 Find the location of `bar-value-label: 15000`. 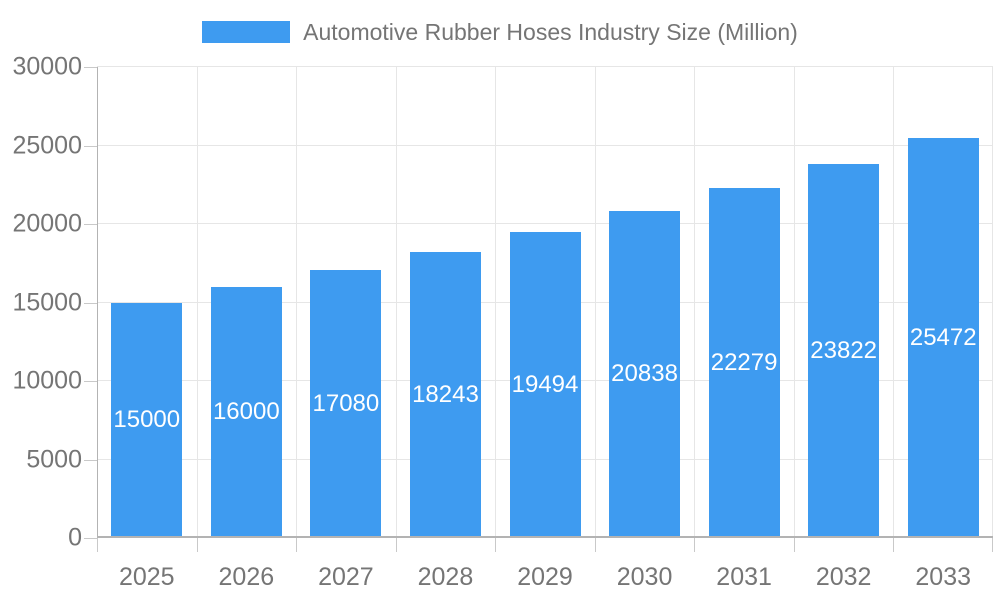

bar-value-label: 15000 is located at coordinates (147, 420).